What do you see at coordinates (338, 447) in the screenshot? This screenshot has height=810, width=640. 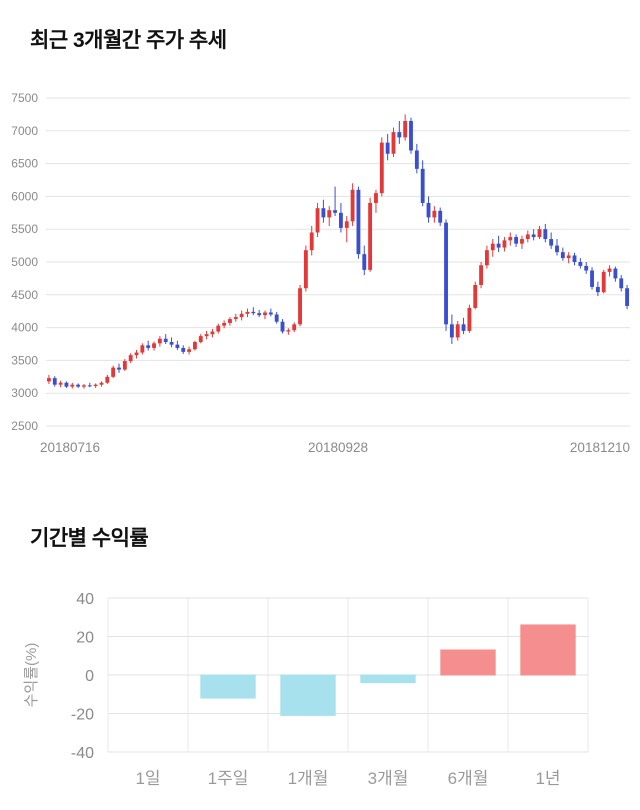 I see `x-axis-label: 20180928` at bounding box center [338, 447].